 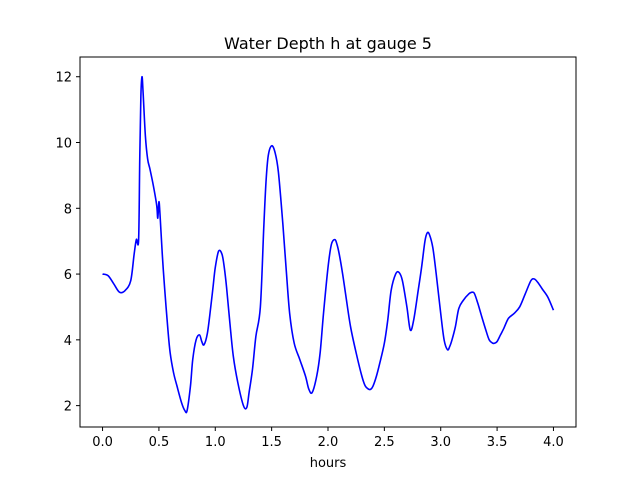 I want to click on x-tick-label: 4.0, so click(x=553, y=442).